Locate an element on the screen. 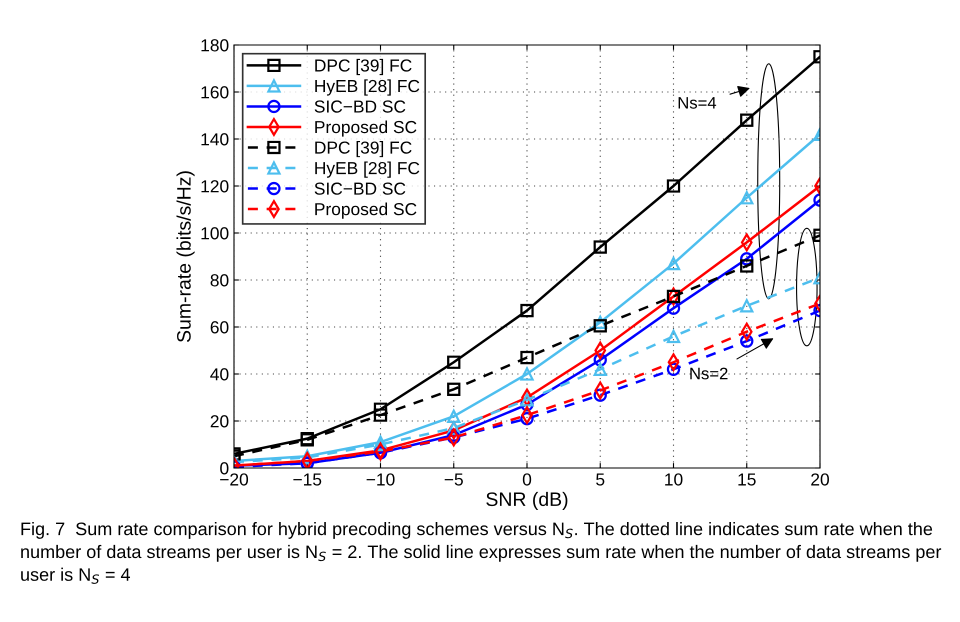  x-tick-label: −10 is located at coordinates (380, 479).